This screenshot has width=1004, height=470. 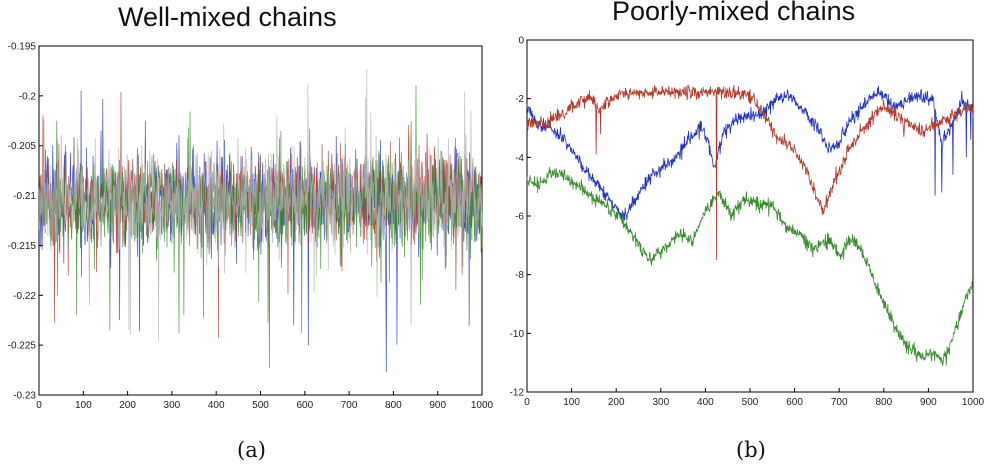 I want to click on chart-b-xtick-label: 500, so click(x=750, y=402).